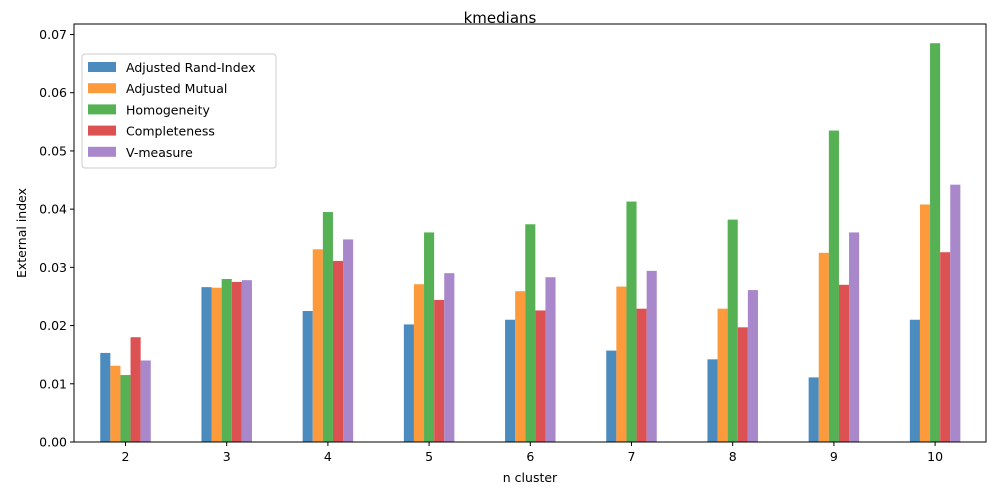  I want to click on y-tick-label: 0.01, so click(53, 383).